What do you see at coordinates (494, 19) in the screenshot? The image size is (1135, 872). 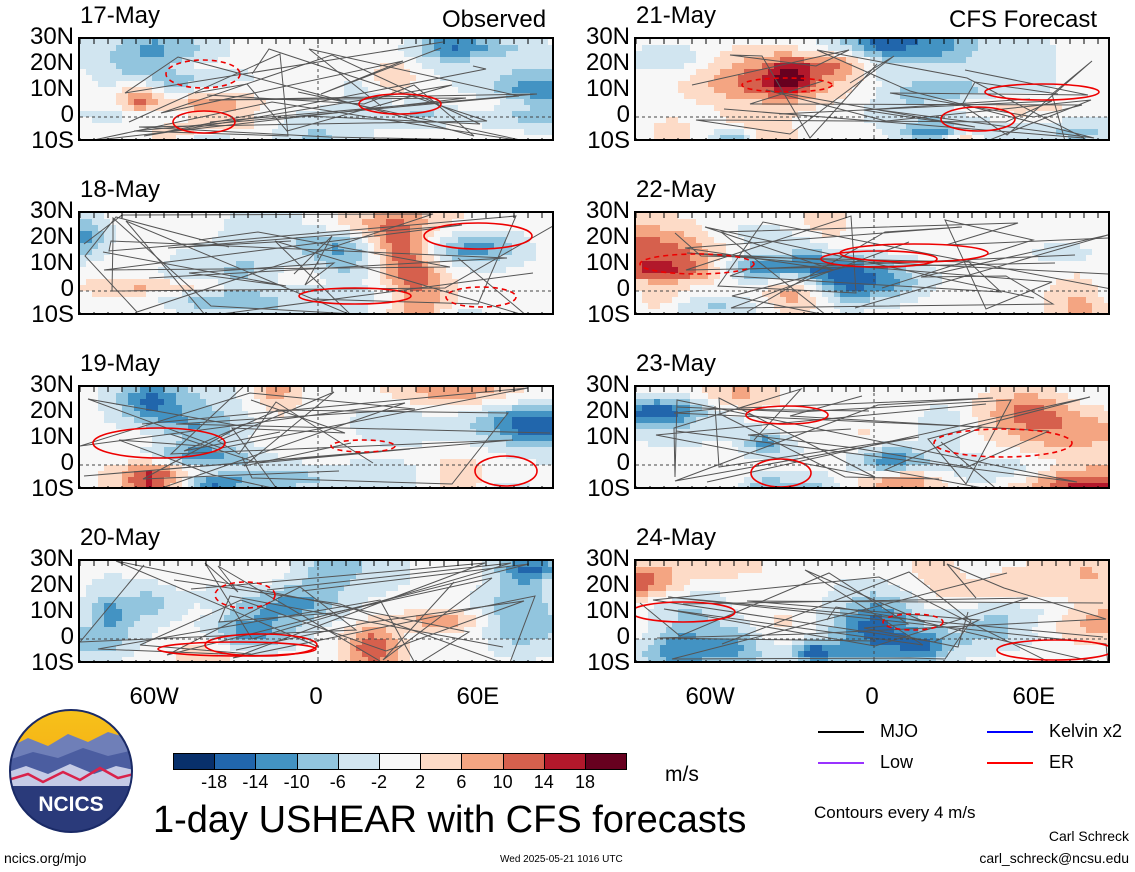 I see `observed-header: Observed` at bounding box center [494, 19].